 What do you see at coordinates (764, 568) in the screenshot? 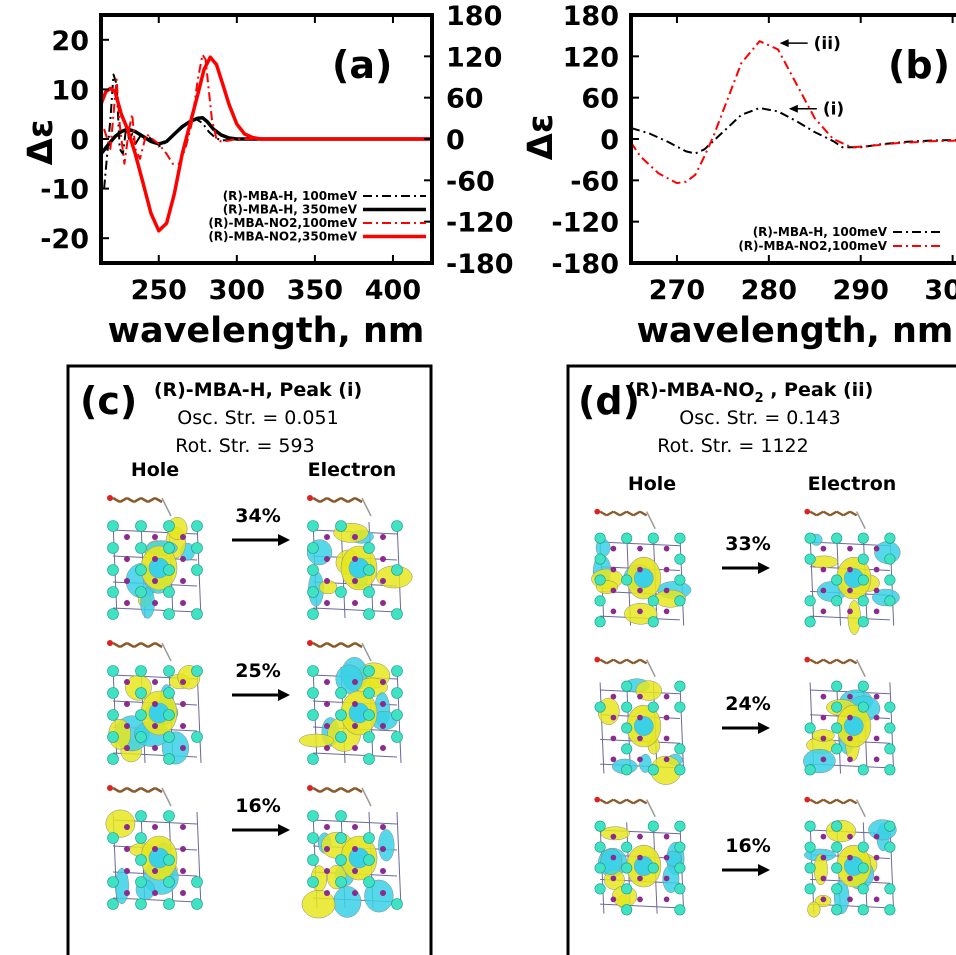
I see `panel-d-arrow-head` at bounding box center [764, 568].